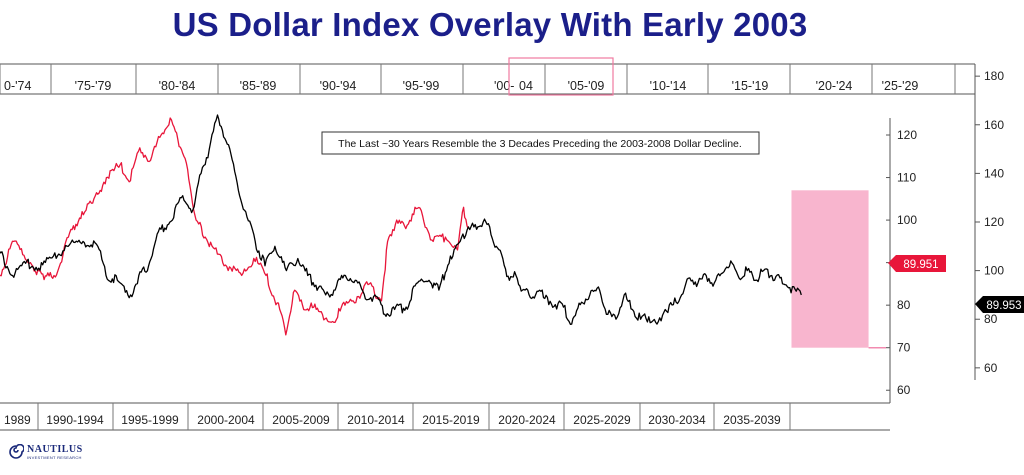  Describe the element at coordinates (55, 449) in the screenshot. I see `logo-wordmark: NAUTILUS` at that location.